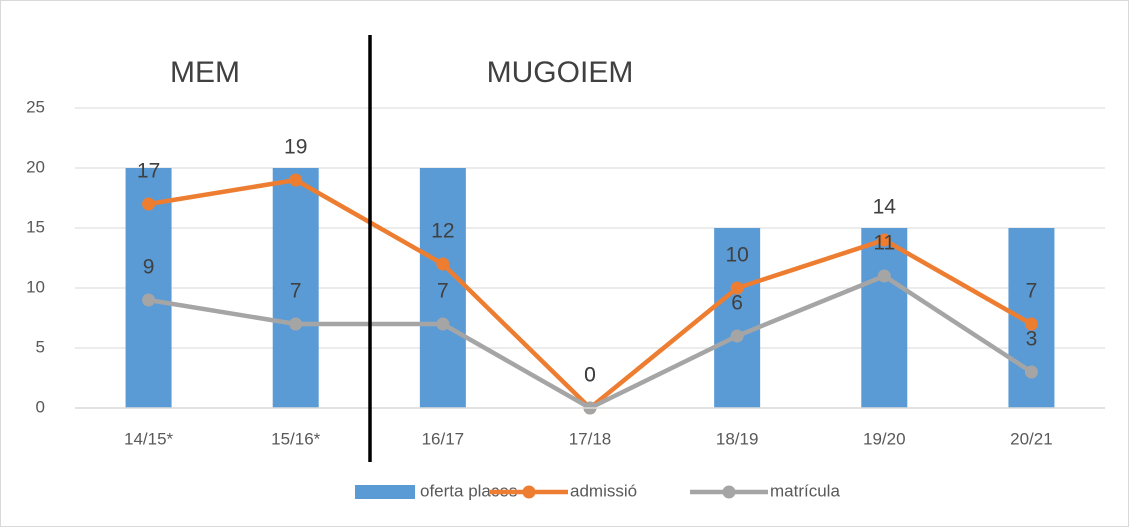 The image size is (1129, 527). I want to click on data-label: 0, so click(590, 375).